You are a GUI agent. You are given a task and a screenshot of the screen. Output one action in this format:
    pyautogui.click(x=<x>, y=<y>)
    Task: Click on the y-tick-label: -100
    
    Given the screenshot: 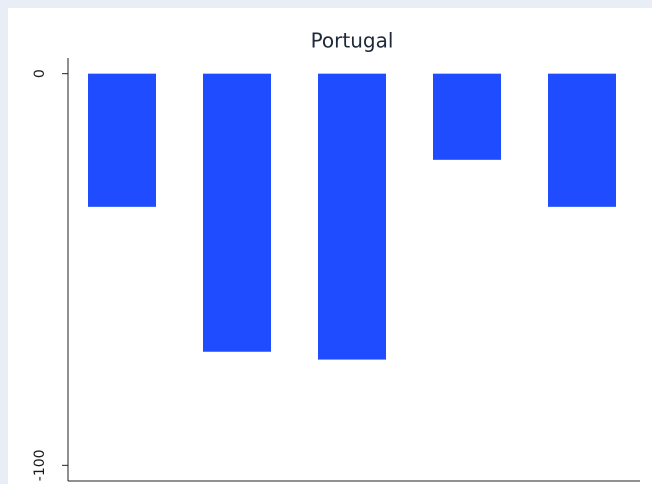 What is the action you would take?
    pyautogui.click(x=40, y=465)
    